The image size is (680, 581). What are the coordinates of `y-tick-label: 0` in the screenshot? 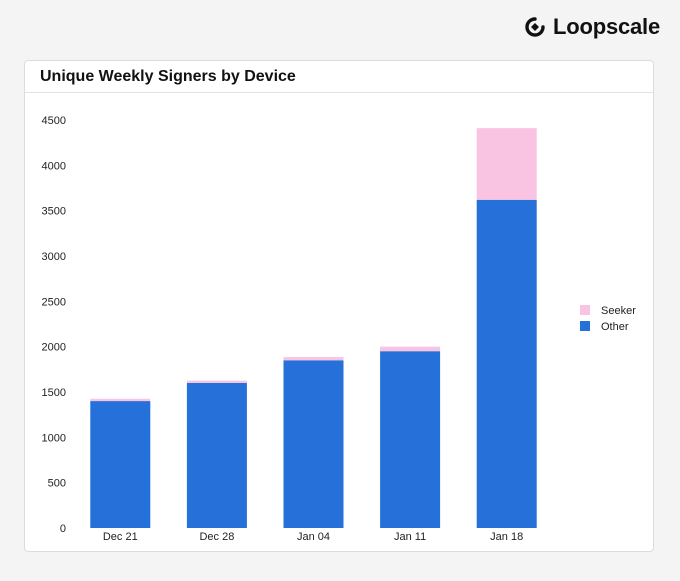 It's located at (63, 529).